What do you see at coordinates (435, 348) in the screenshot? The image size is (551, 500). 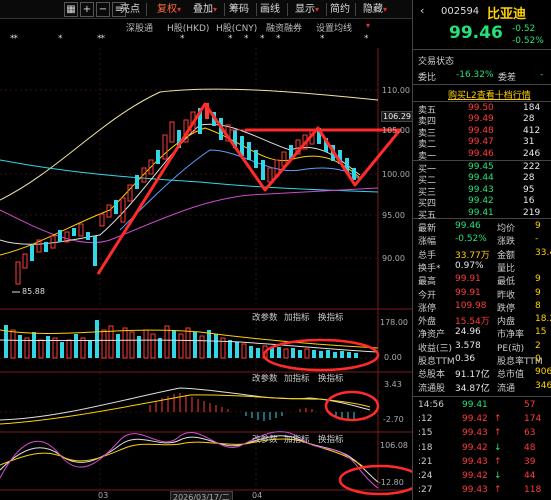 I see `quote-label: 收益(三)` at bounding box center [435, 348].